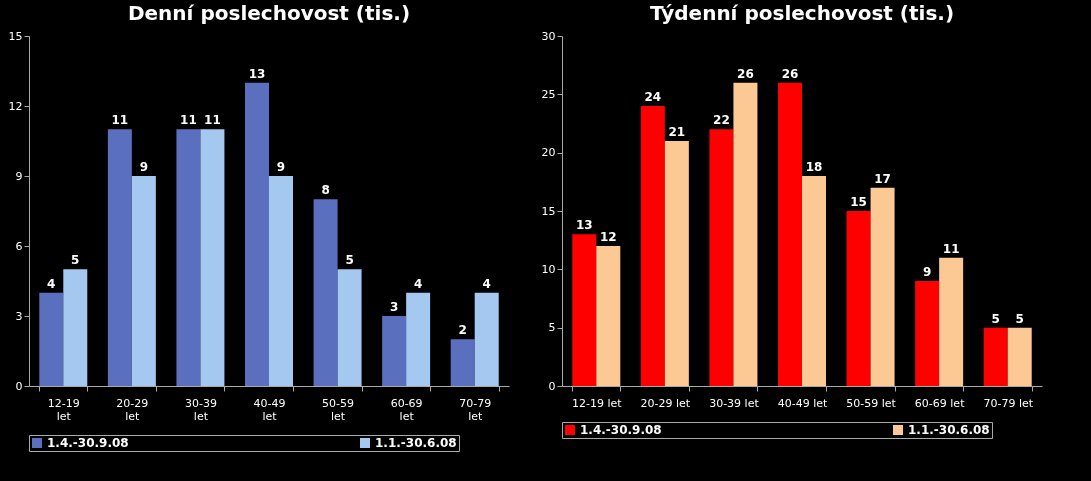  Describe the element at coordinates (721, 120) in the screenshot. I see `data-label: 22` at that location.